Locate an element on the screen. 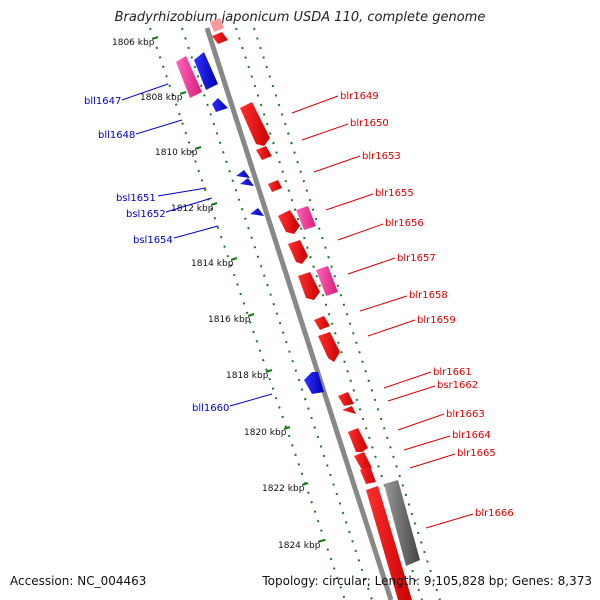 The image size is (600, 600). gene-arrow-bll1648 is located at coordinates (220, 105).